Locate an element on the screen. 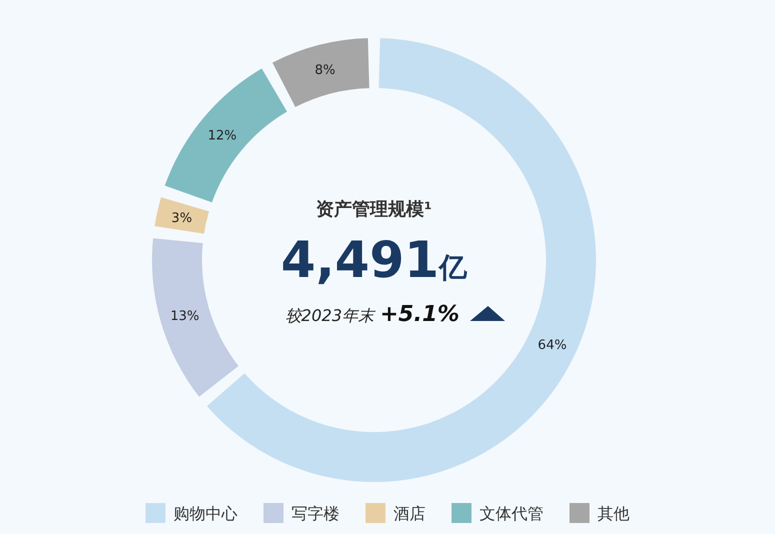  legend-label: 其他 is located at coordinates (614, 513).